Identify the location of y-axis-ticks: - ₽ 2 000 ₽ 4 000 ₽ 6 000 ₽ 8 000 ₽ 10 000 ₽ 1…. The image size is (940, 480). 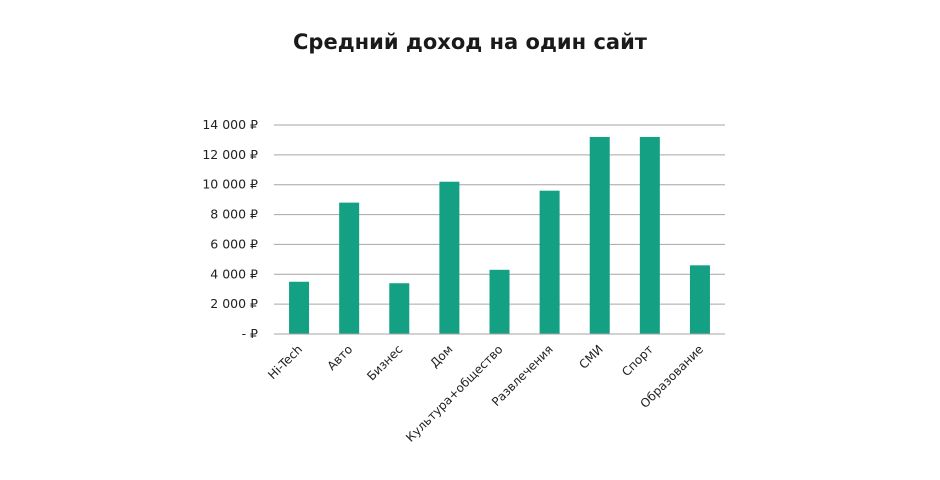
(230, 229).